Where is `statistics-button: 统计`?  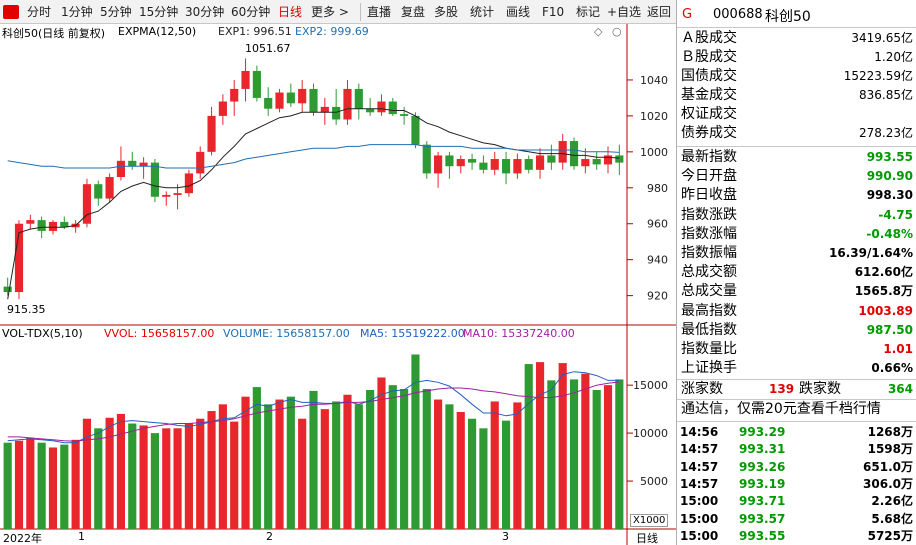 statistics-button: 统计 is located at coordinates (482, 12).